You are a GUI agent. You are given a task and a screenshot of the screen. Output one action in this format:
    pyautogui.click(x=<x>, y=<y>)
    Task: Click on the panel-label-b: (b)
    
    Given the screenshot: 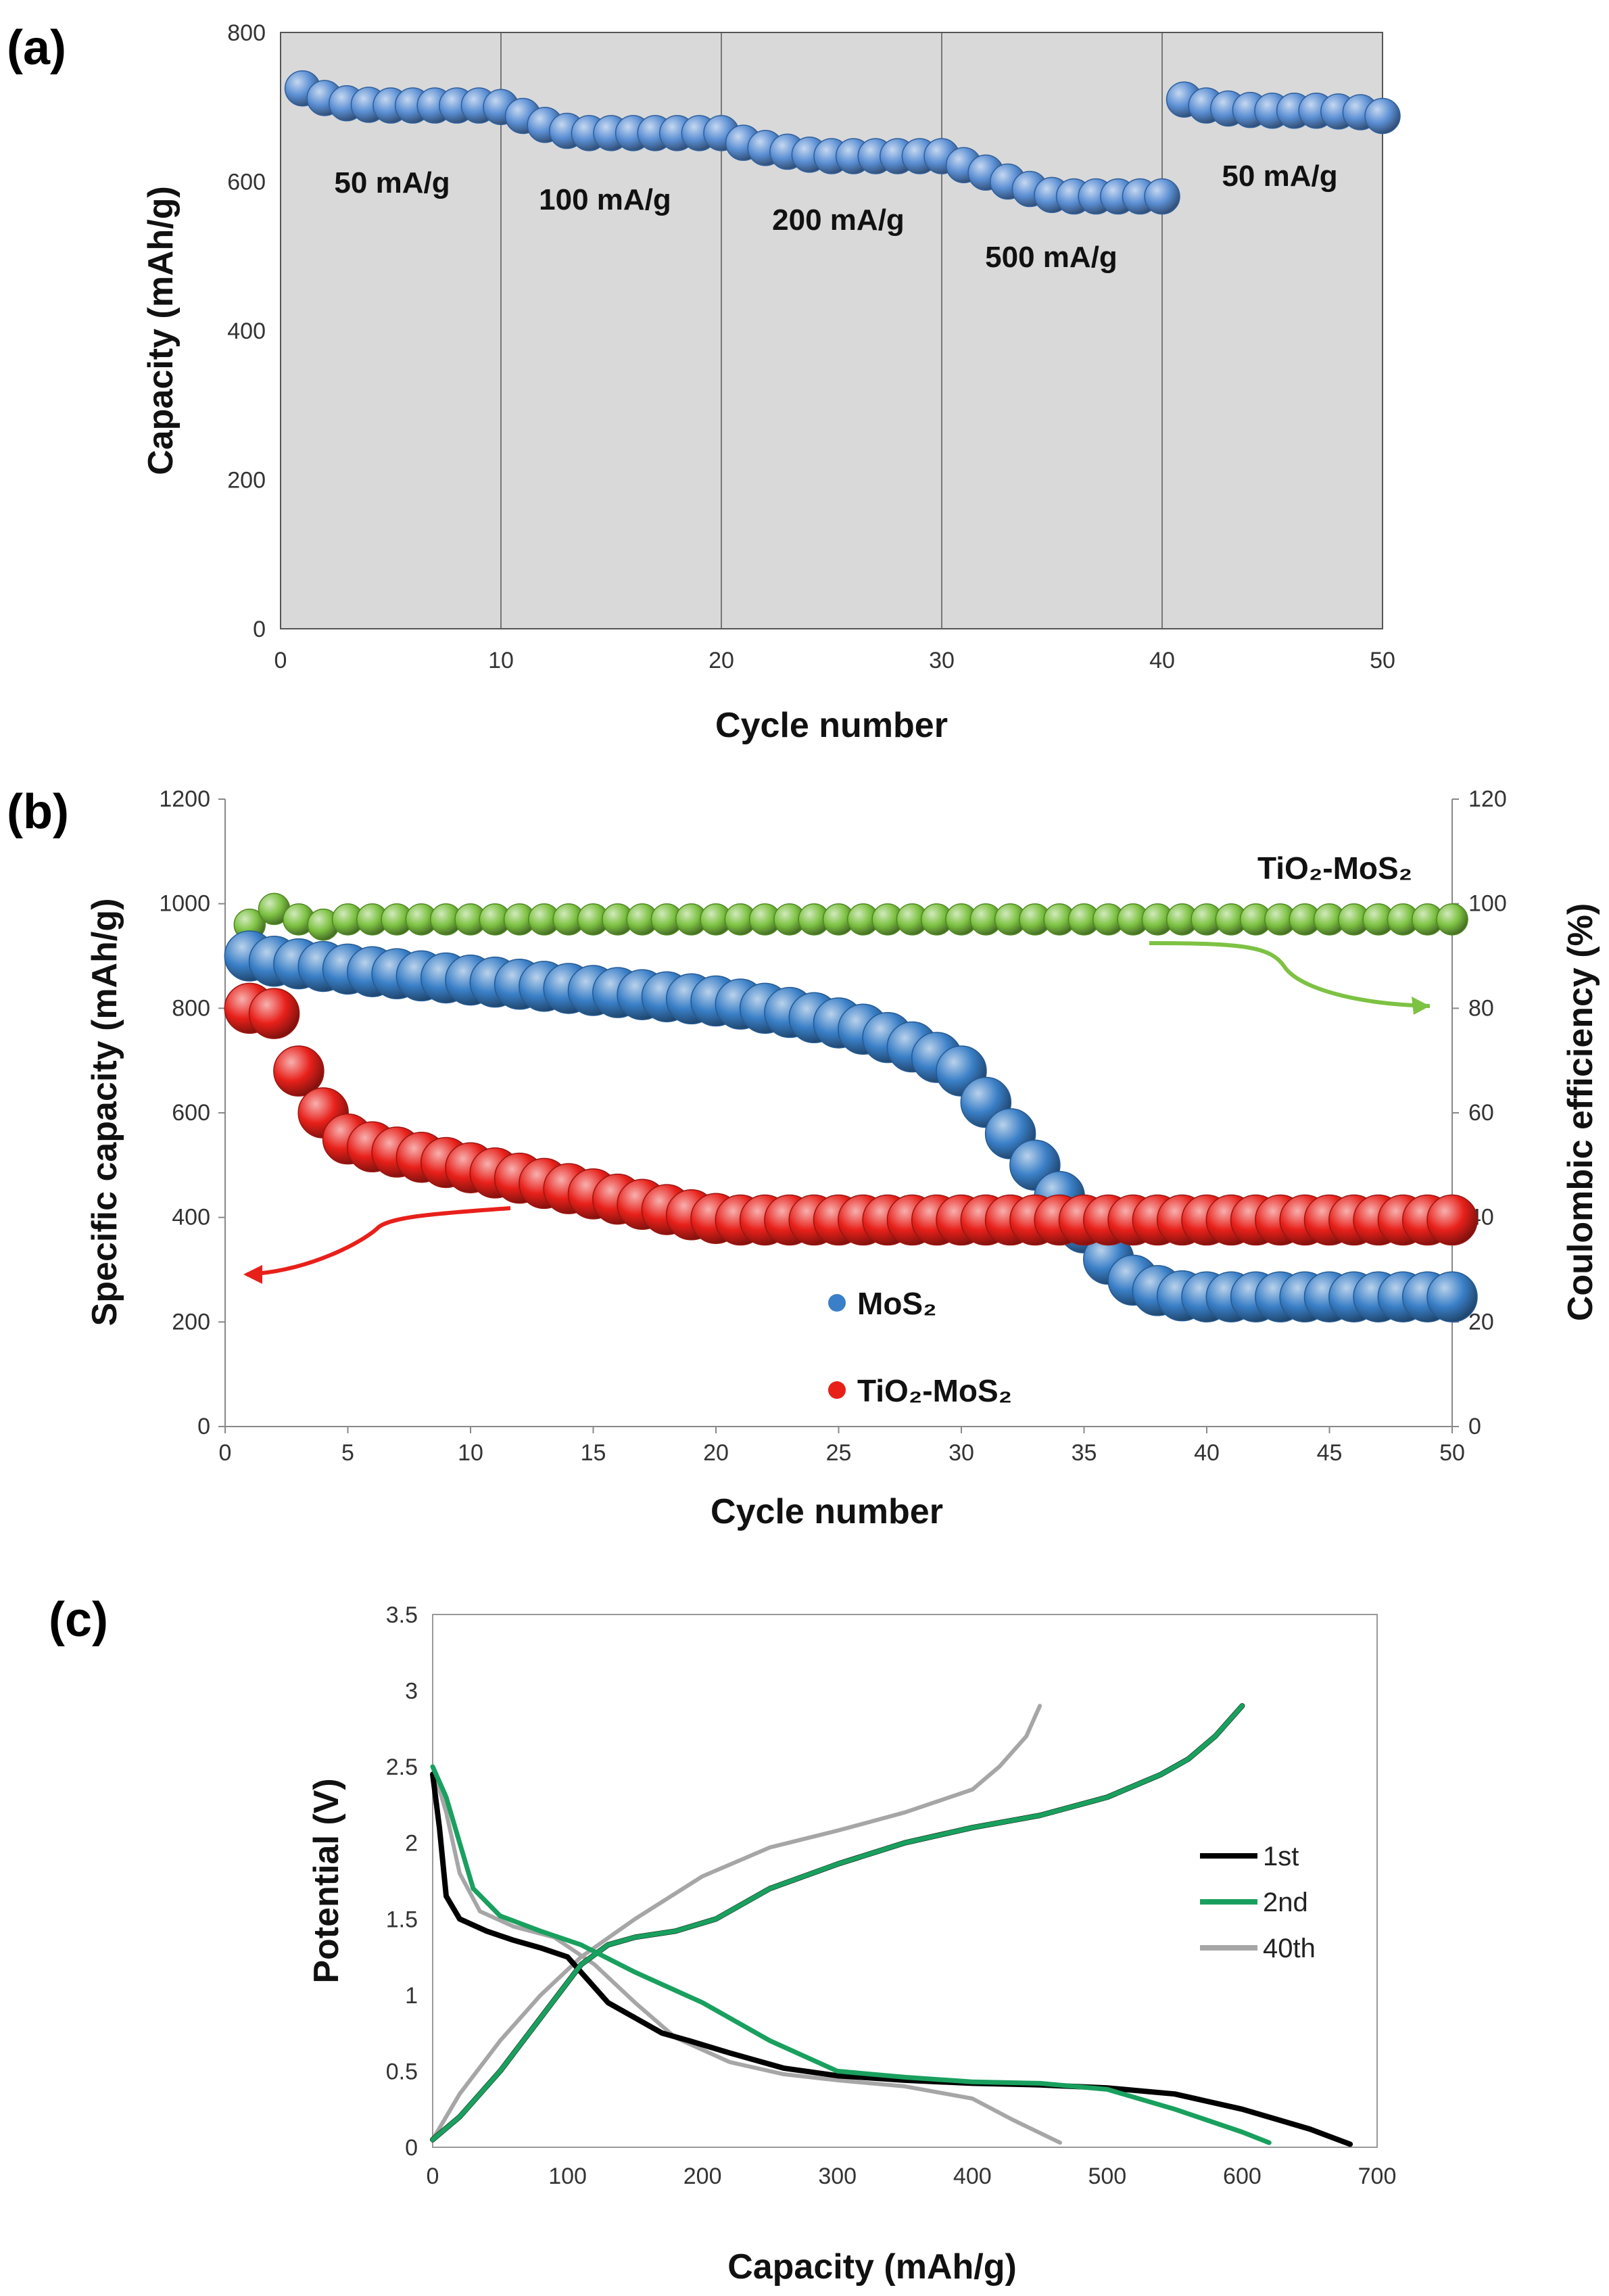 What is the action you would take?
    pyautogui.click(x=38, y=812)
    